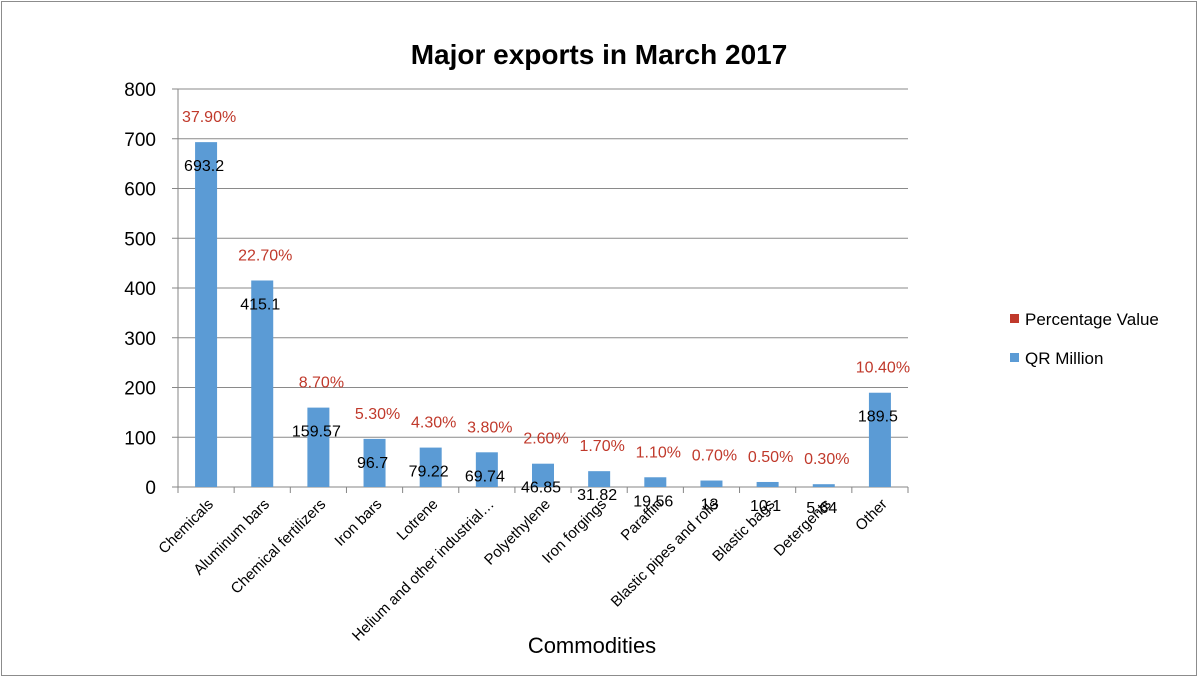  What do you see at coordinates (429, 472) in the screenshot?
I see `value-label: 79.22` at bounding box center [429, 472].